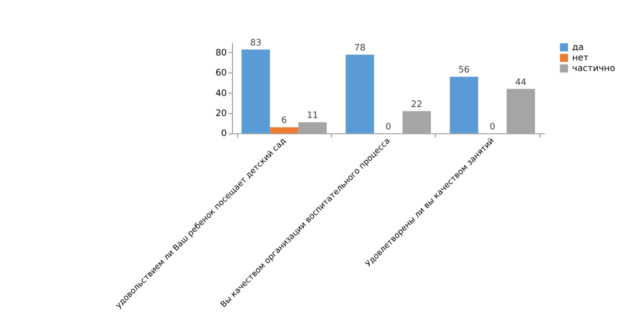 The height and width of the screenshot is (336, 624). What do you see at coordinates (578, 47) in the screenshot?
I see `legend-label: да` at bounding box center [578, 47].